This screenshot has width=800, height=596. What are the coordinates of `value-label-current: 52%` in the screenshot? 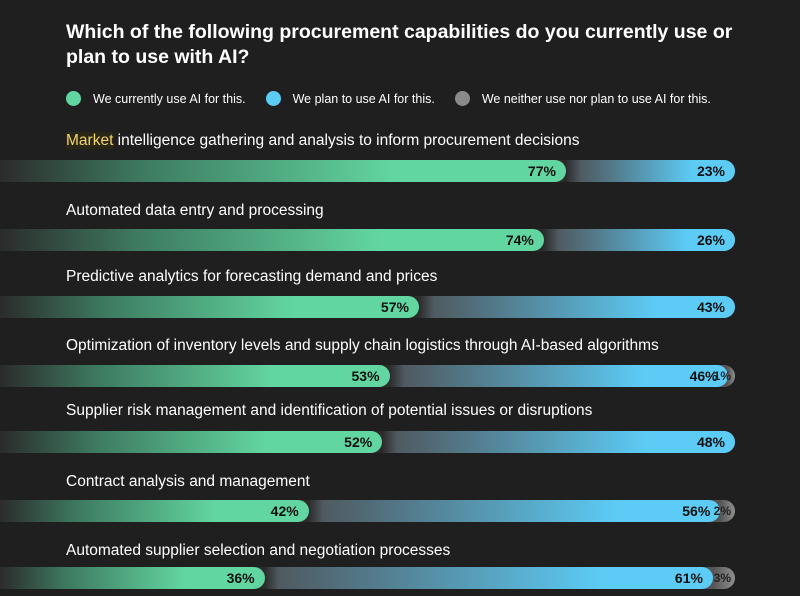 It's located at (358, 442).